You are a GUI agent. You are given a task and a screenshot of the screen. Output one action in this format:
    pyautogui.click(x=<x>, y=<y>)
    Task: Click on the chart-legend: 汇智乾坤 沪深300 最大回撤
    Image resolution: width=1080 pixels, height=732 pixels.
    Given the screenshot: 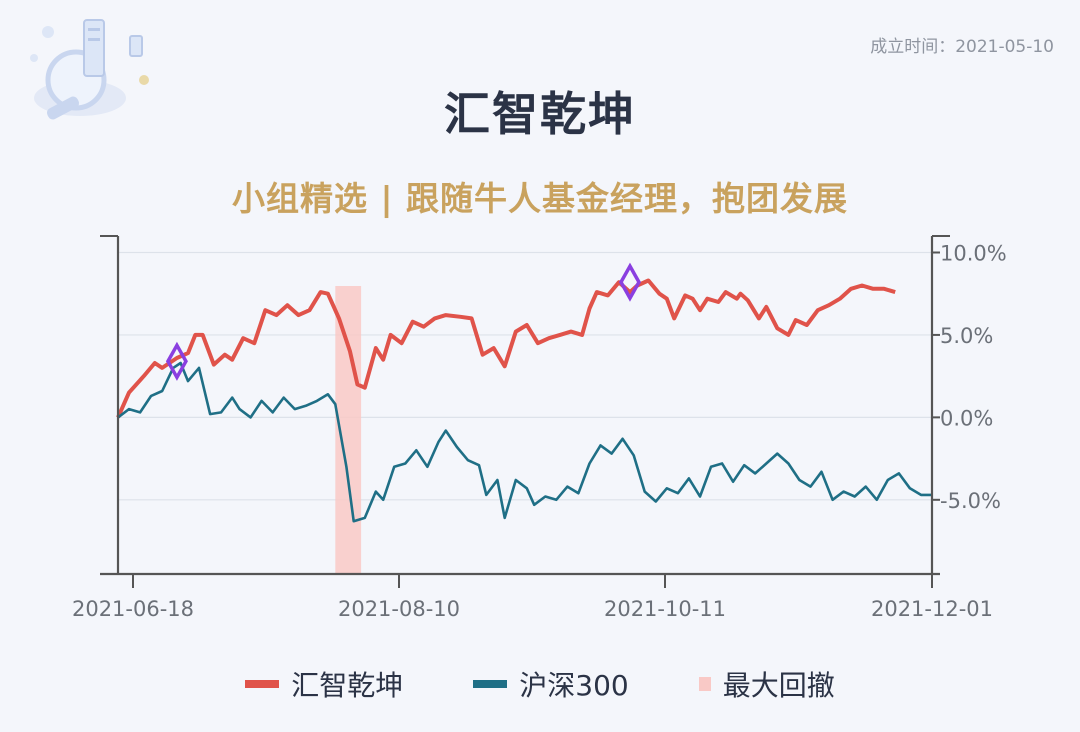 What is the action you would take?
    pyautogui.click(x=540, y=684)
    